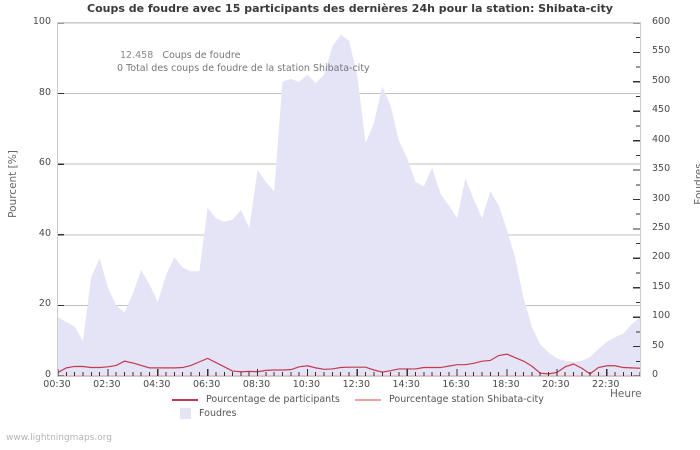 The width and height of the screenshot is (700, 450). Describe the element at coordinates (218, 413) in the screenshot. I see `legend-label-lightning: Foudres` at that location.